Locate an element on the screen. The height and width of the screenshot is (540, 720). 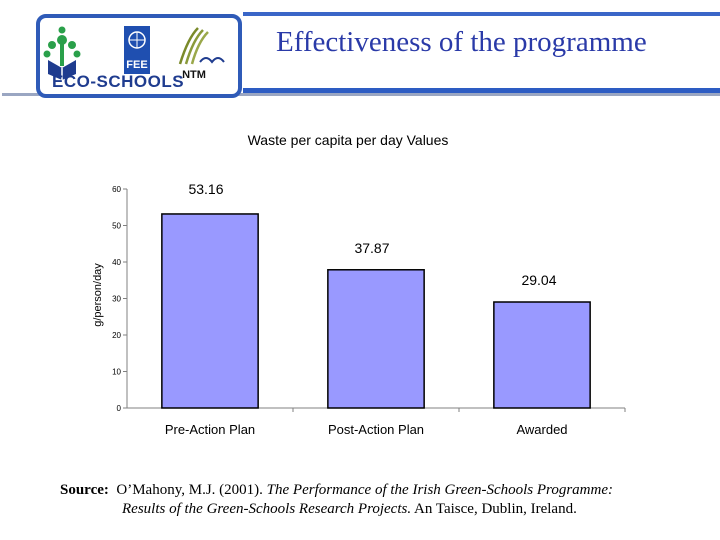
svg-text: NTM is located at coordinates (194, 75).